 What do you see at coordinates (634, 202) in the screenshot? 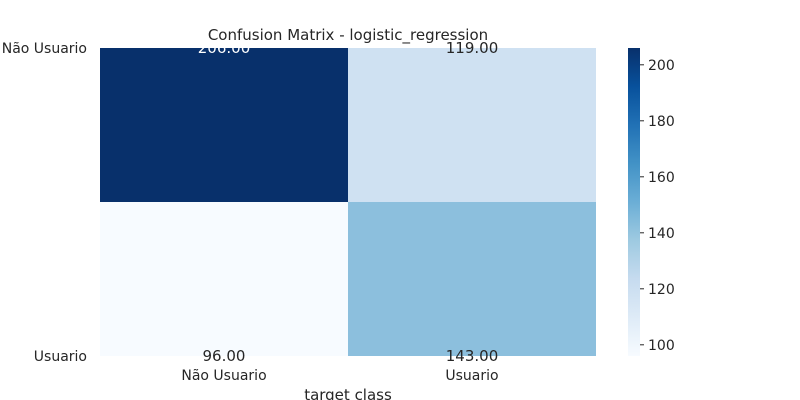
I see `colorbar` at bounding box center [634, 202].